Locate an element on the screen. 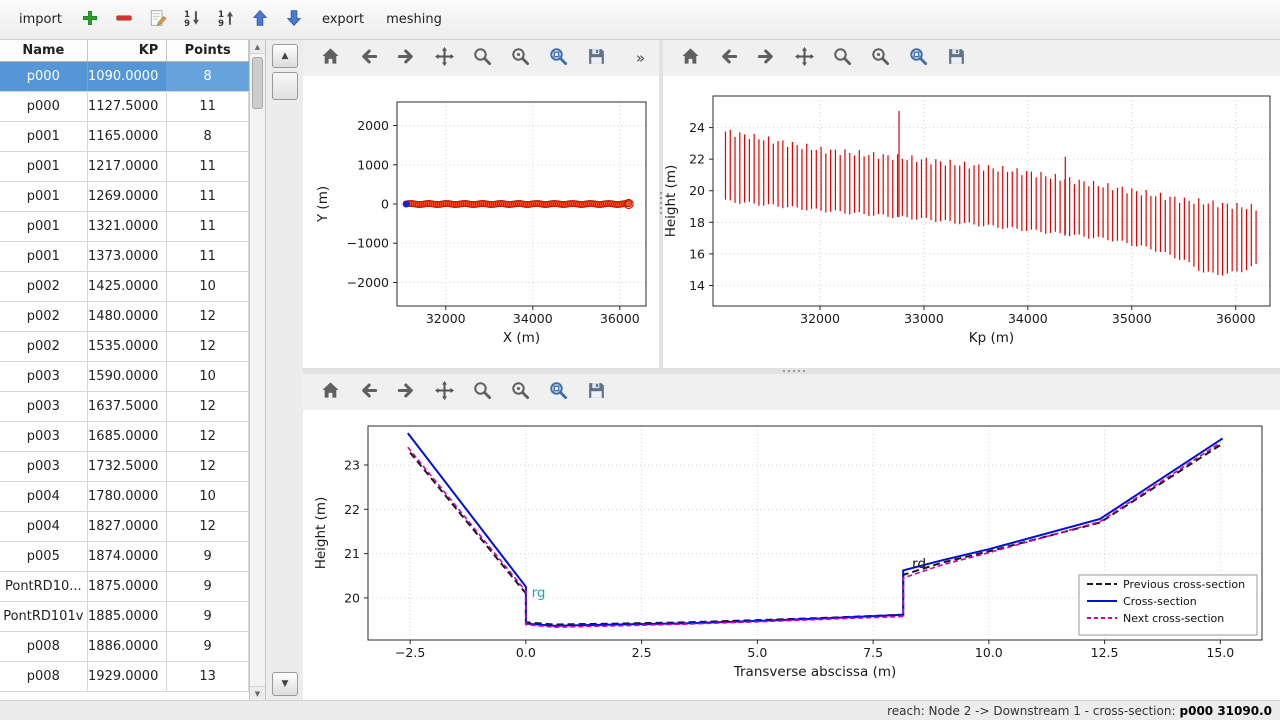 This screenshot has height=720, width=1280. toolbar-overflow-chevron: » is located at coordinates (640, 58).